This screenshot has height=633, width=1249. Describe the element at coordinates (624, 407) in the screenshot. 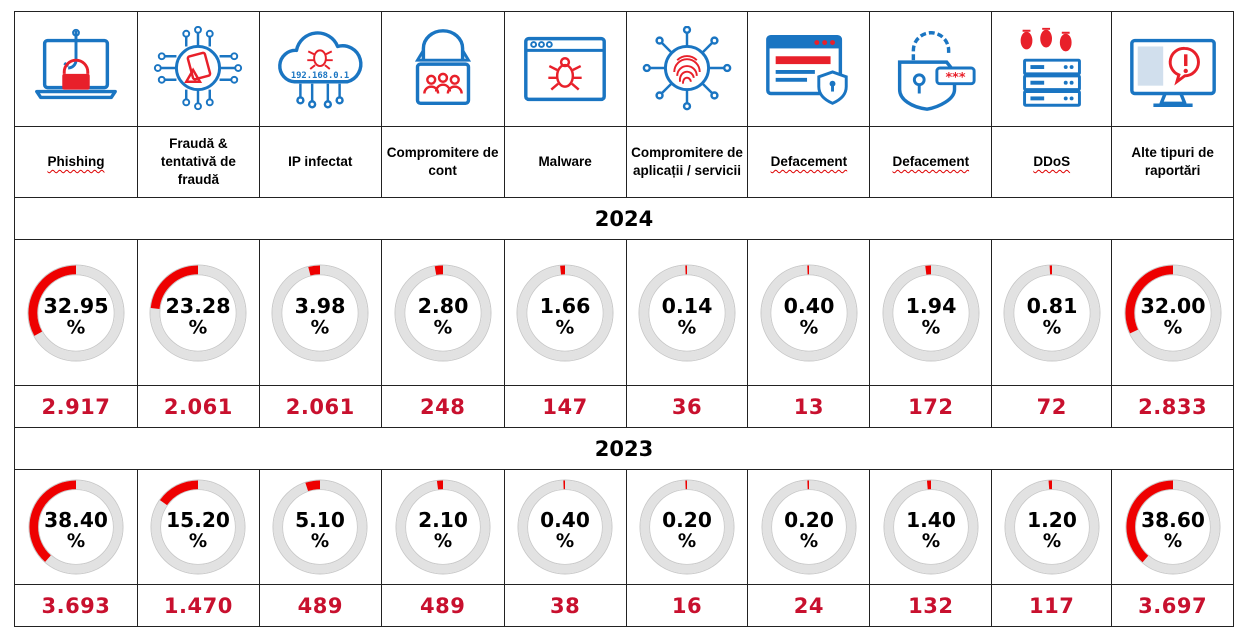

I see `count-row-2024: 2.917 2.061 2.061 248 147 36 13 172 72 2.833` at that location.